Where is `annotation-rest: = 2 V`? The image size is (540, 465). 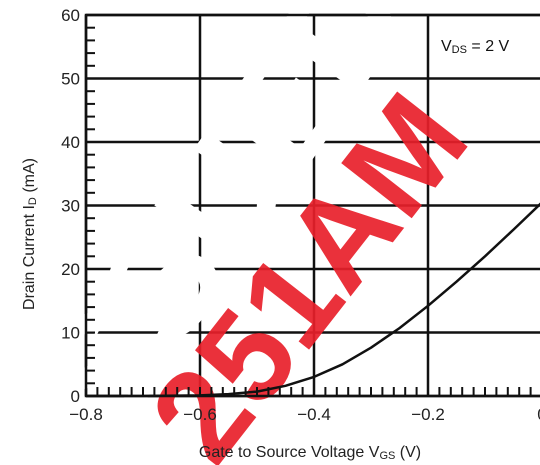 annotation-rest: = 2 V is located at coordinates (488, 46).